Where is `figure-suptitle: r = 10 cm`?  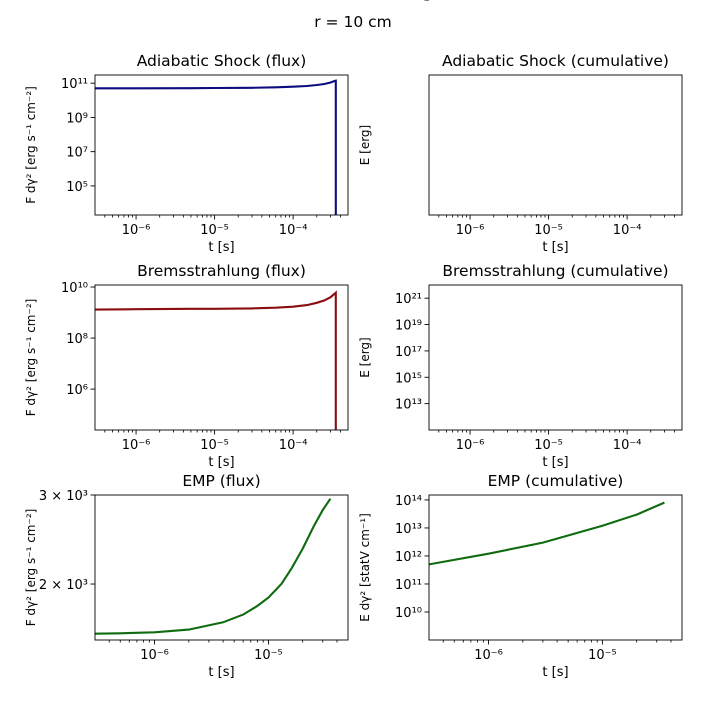 figure-suptitle: r = 10 cm is located at coordinates (353, 22).